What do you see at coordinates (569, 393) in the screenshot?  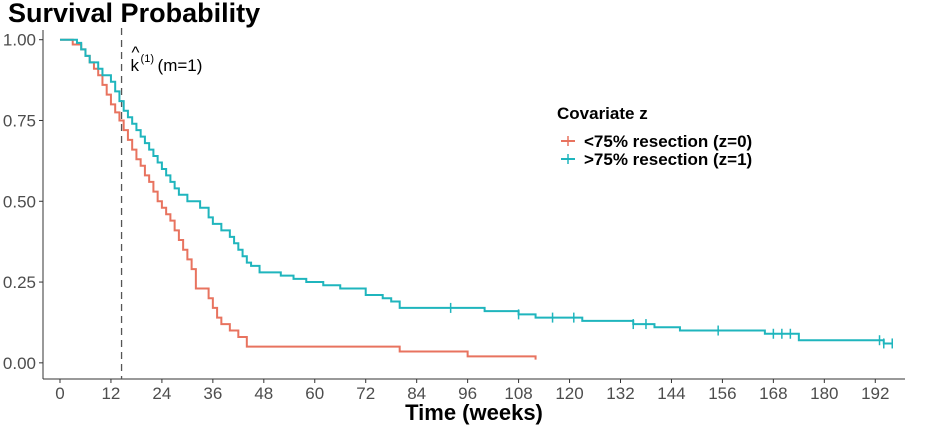 I see `x-tick-label: 120` at bounding box center [569, 393].